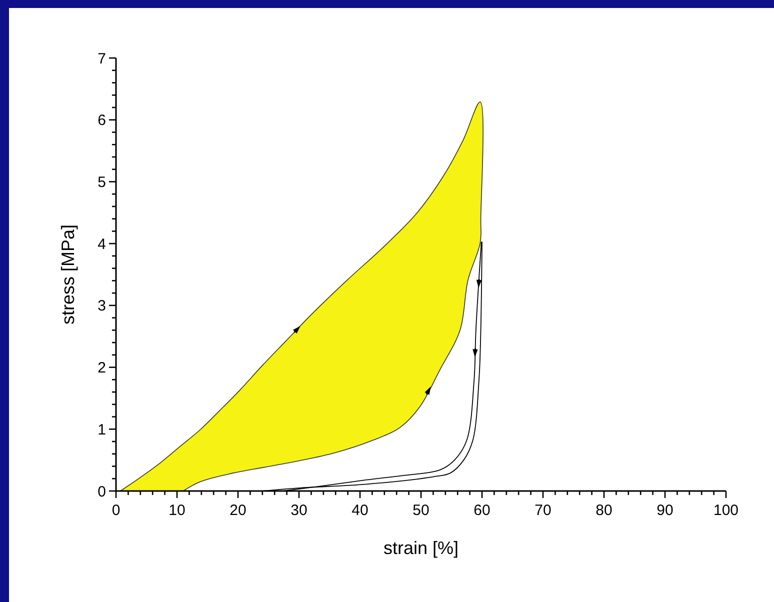 The height and width of the screenshot is (602, 774). What do you see at coordinates (102, 306) in the screenshot?
I see `y-tick-label: 3` at bounding box center [102, 306].